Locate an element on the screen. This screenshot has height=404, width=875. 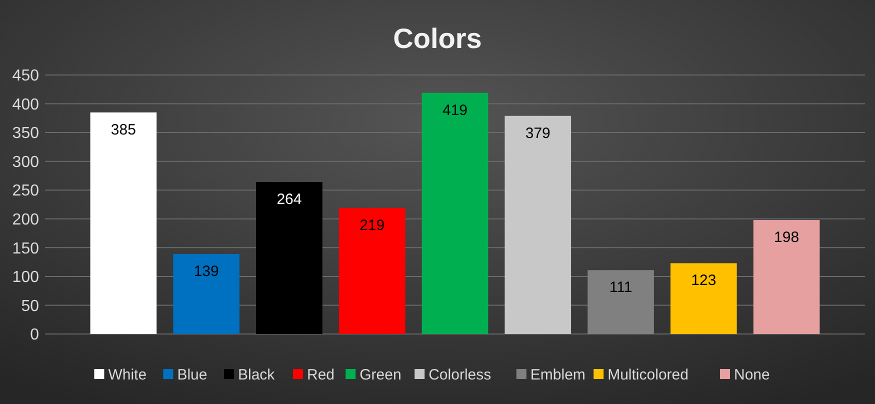
y-tick-label: 300 is located at coordinates (26, 162).